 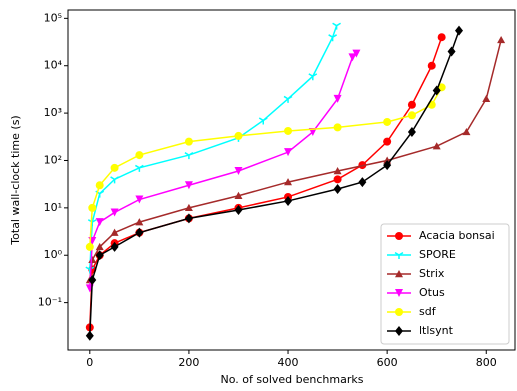 I want to click on x-tick-label: 200, so click(x=188, y=362).